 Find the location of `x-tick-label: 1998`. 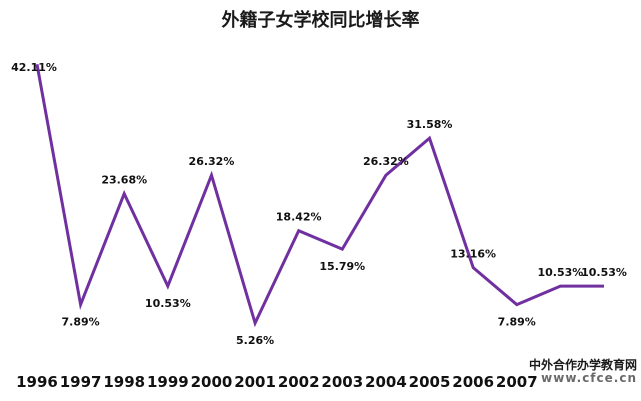

x-tick-label: 1998 is located at coordinates (124, 382).